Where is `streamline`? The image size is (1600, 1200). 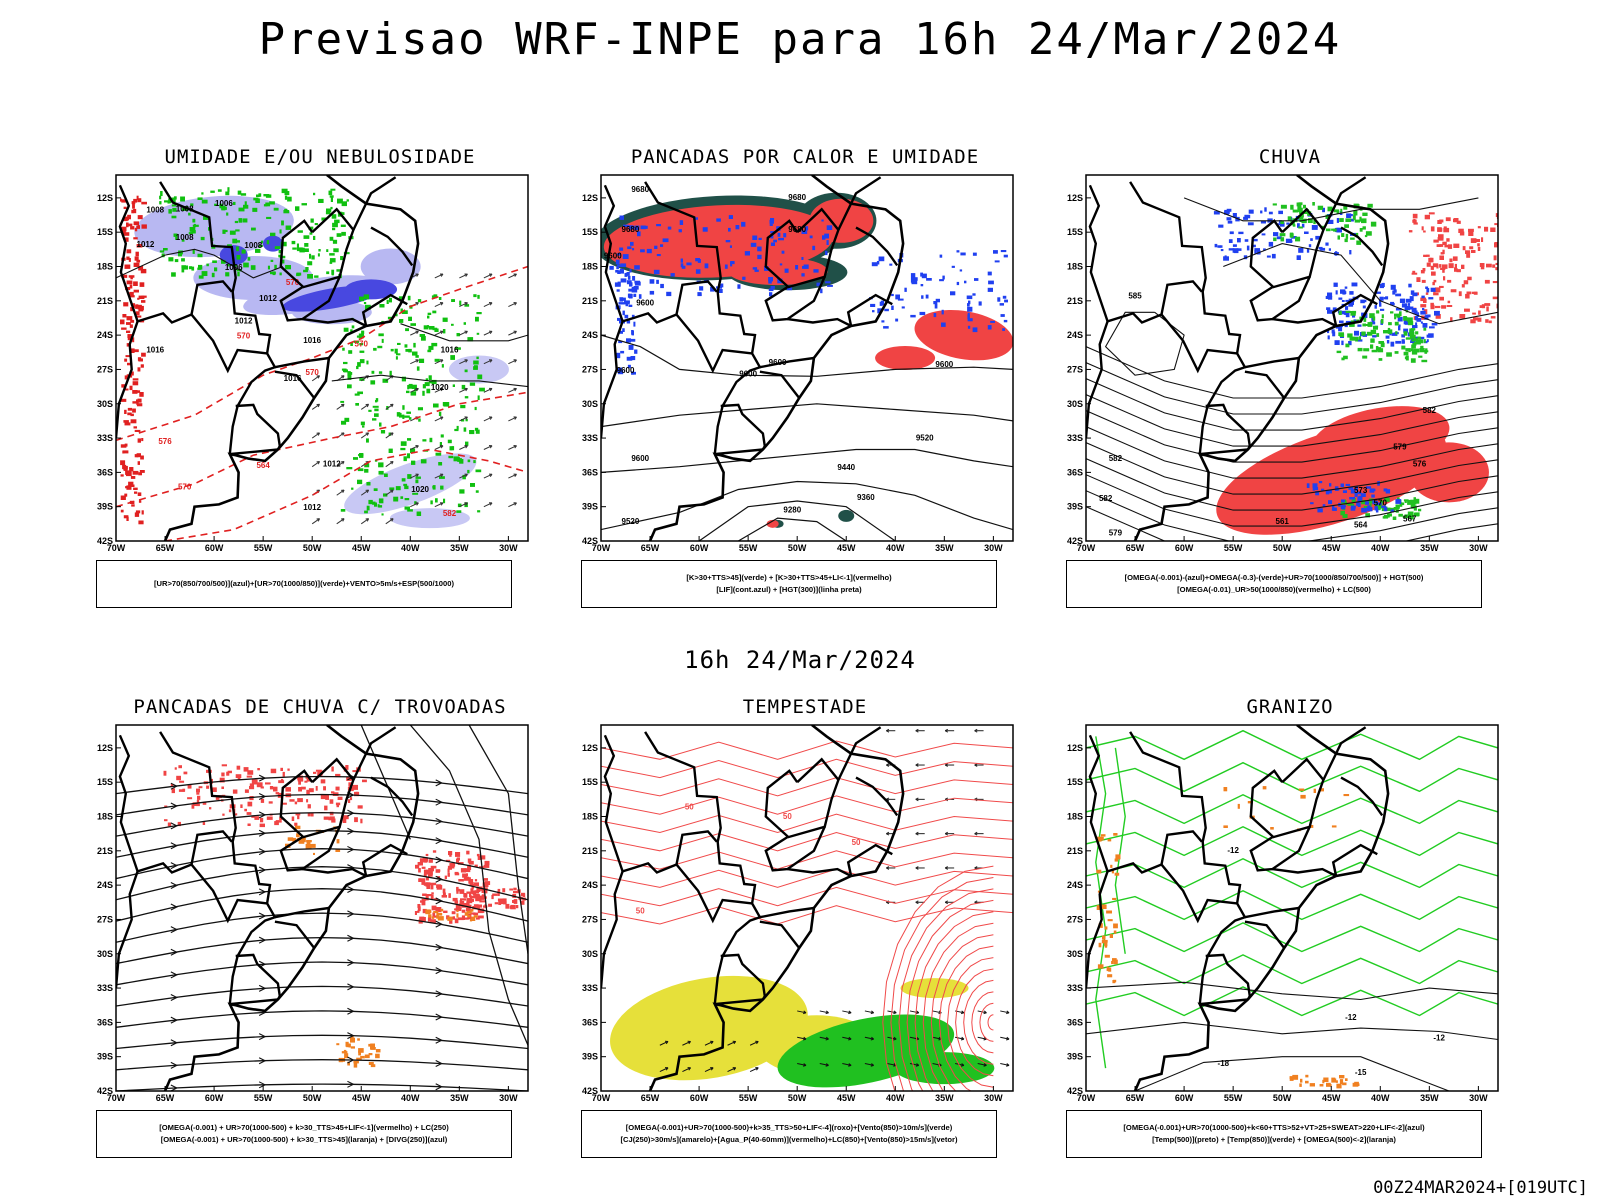 streamline is located at coordinates (322, 927).